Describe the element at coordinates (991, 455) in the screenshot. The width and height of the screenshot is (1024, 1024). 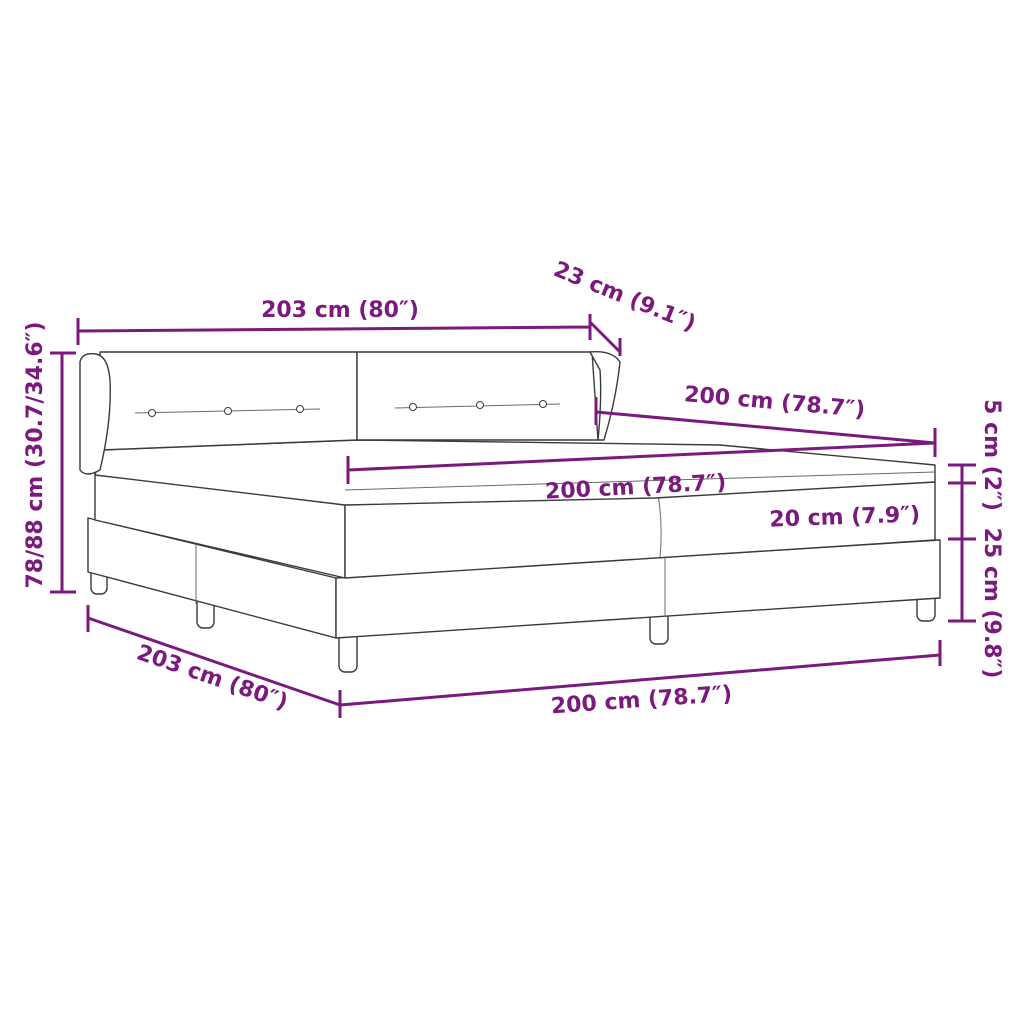
I see `label-topper-height: 5 cm (2″)` at that location.